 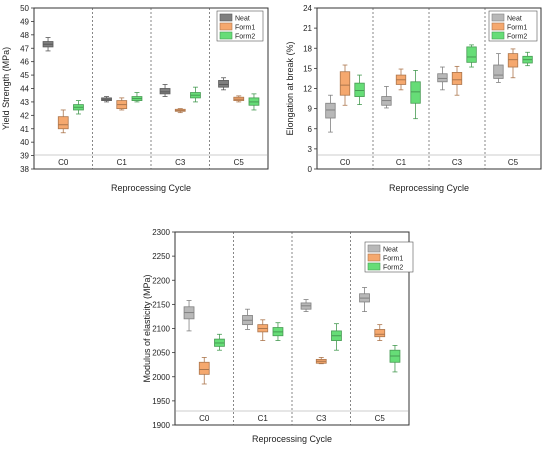 What do you see at coordinates (161, 232) in the screenshot?
I see `y-tick-label: 2300` at bounding box center [161, 232].